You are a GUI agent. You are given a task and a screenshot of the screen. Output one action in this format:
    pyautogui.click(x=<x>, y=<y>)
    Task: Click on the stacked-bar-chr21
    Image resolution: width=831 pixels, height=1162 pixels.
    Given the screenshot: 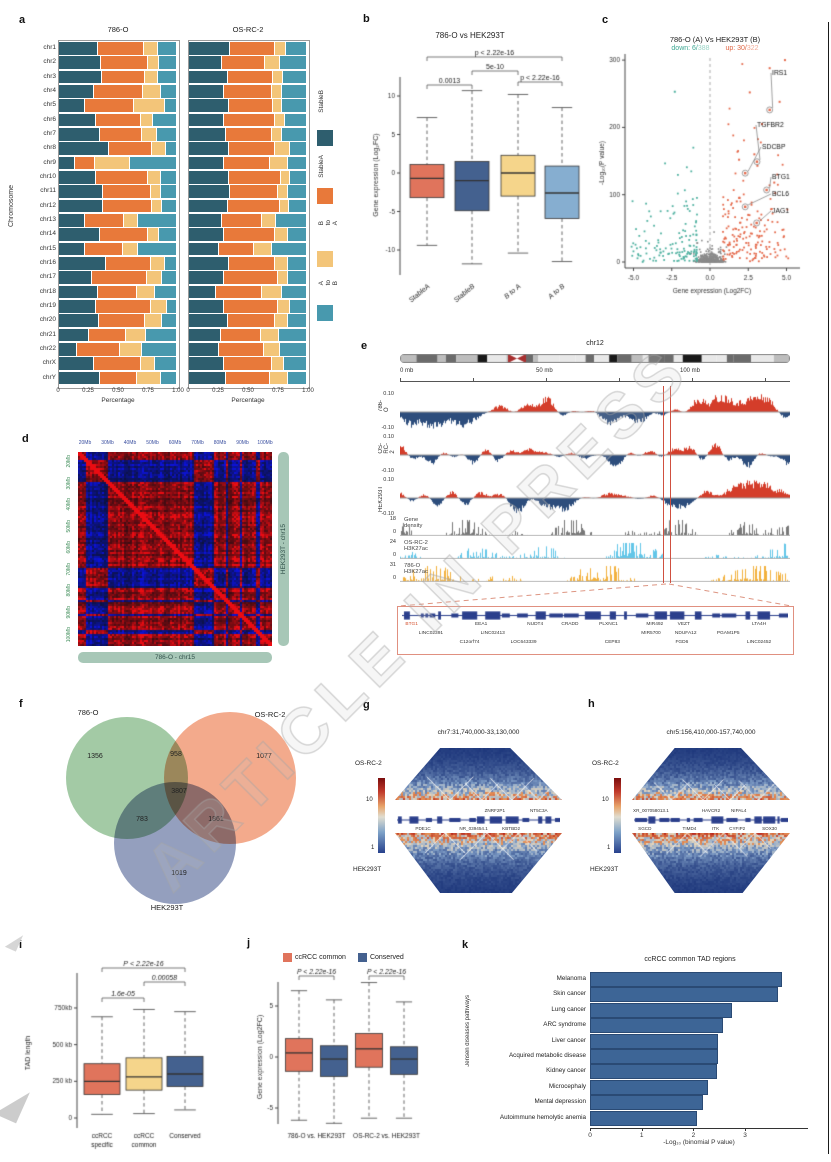 What is the action you would take?
    pyautogui.click(x=248, y=335)
    